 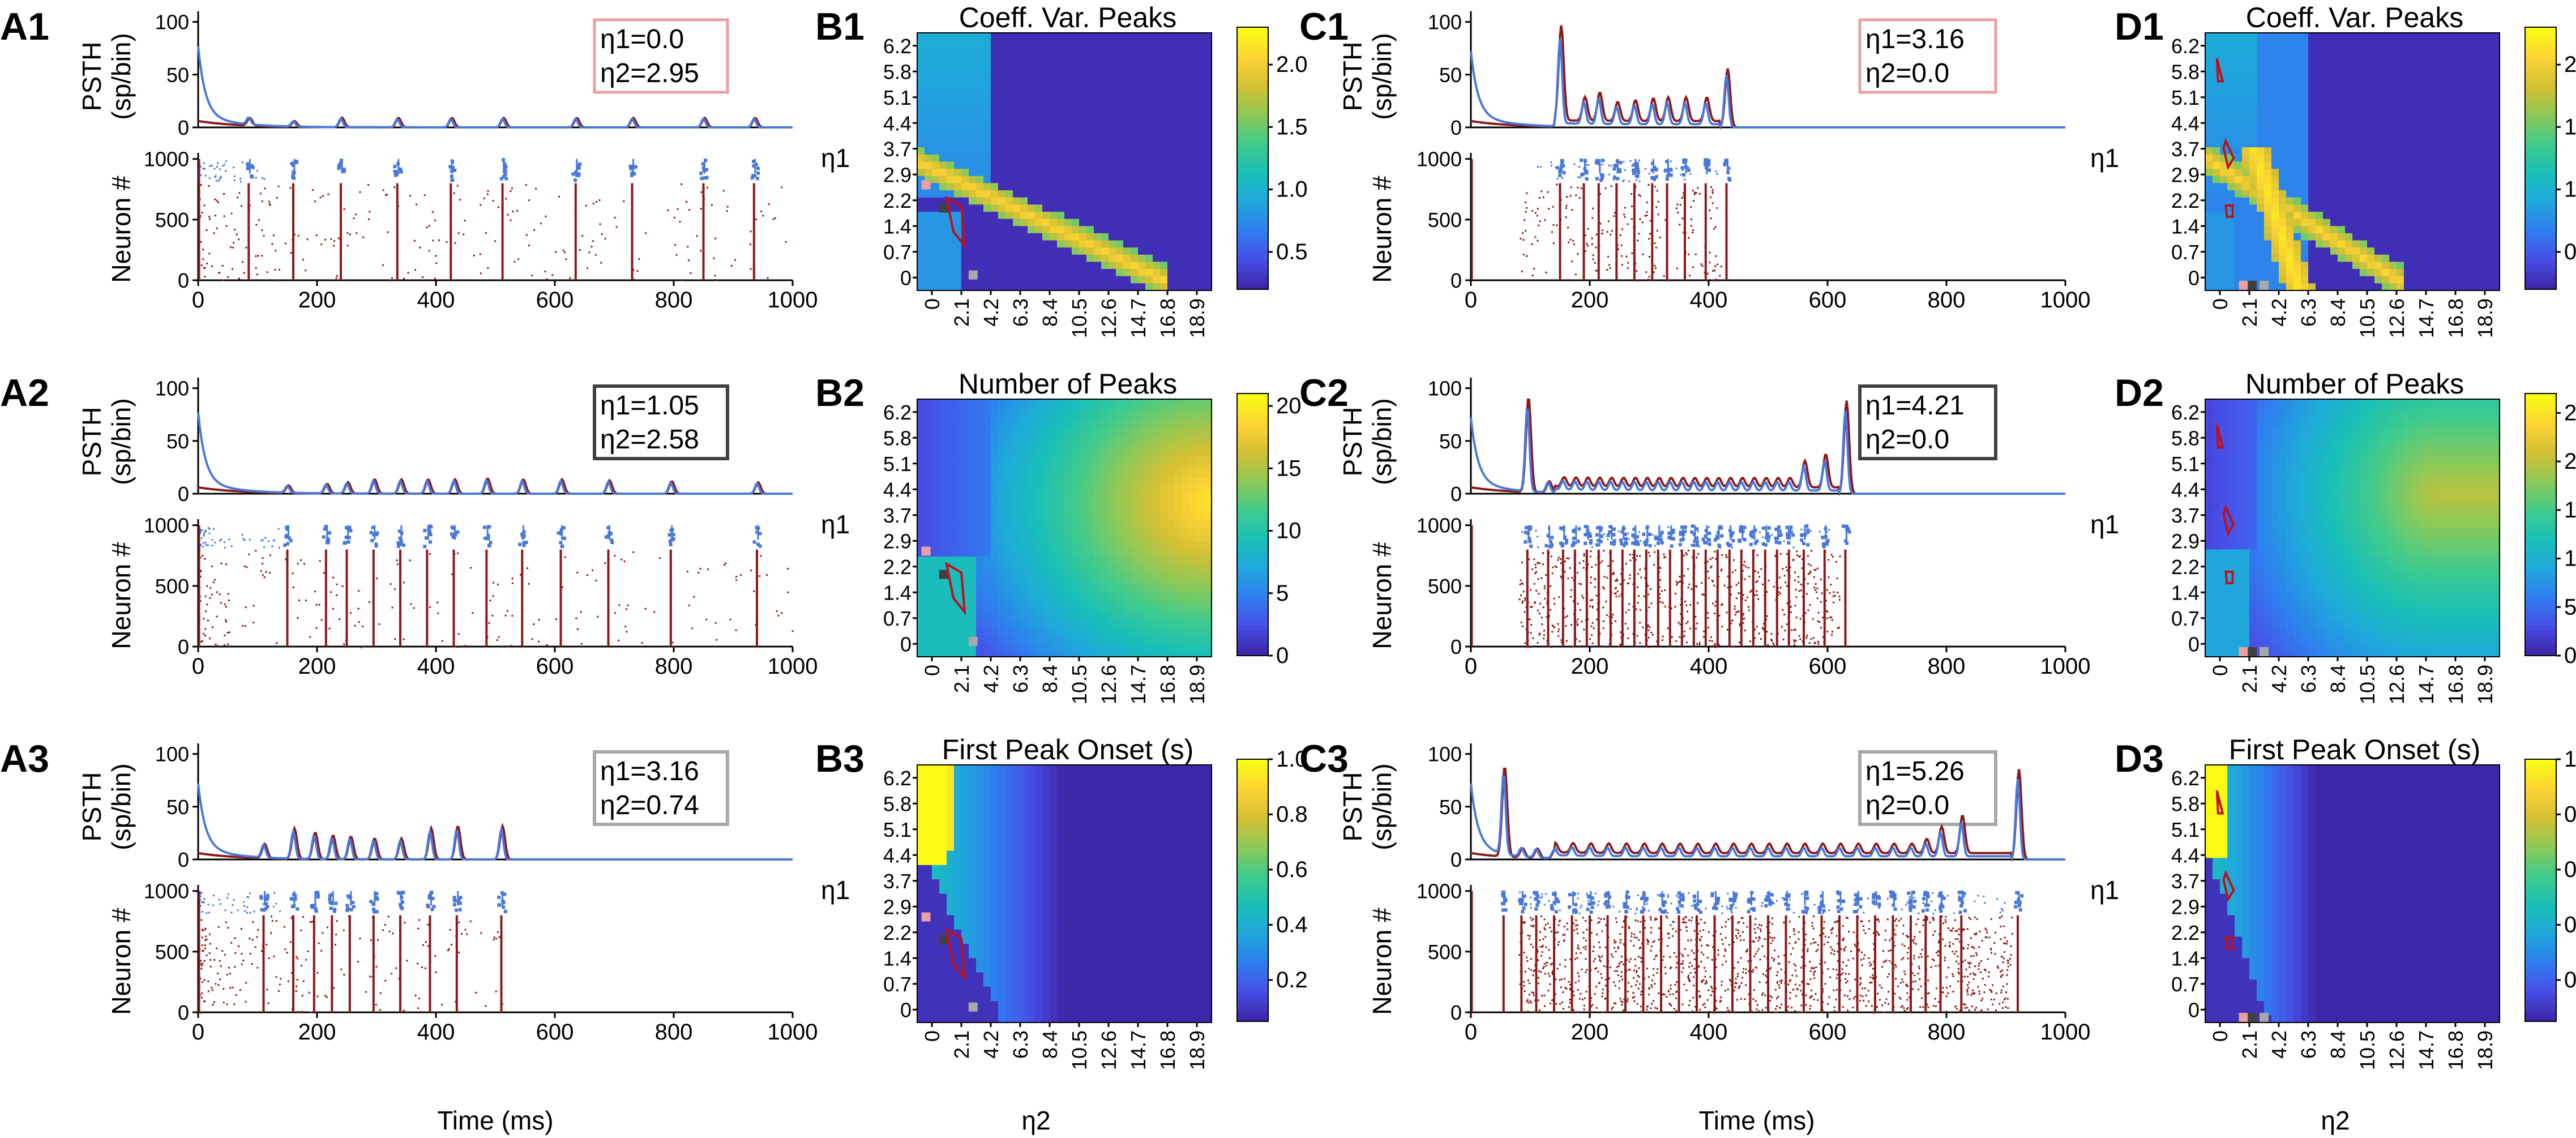 I want to click on colorbar-tick-label: 15, so click(x=1289, y=468).